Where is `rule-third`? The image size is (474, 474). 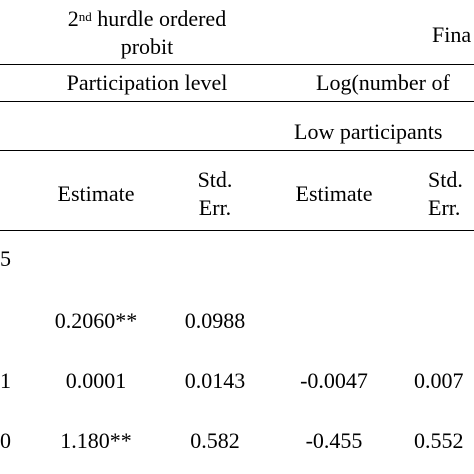 rule-third is located at coordinates (237, 150).